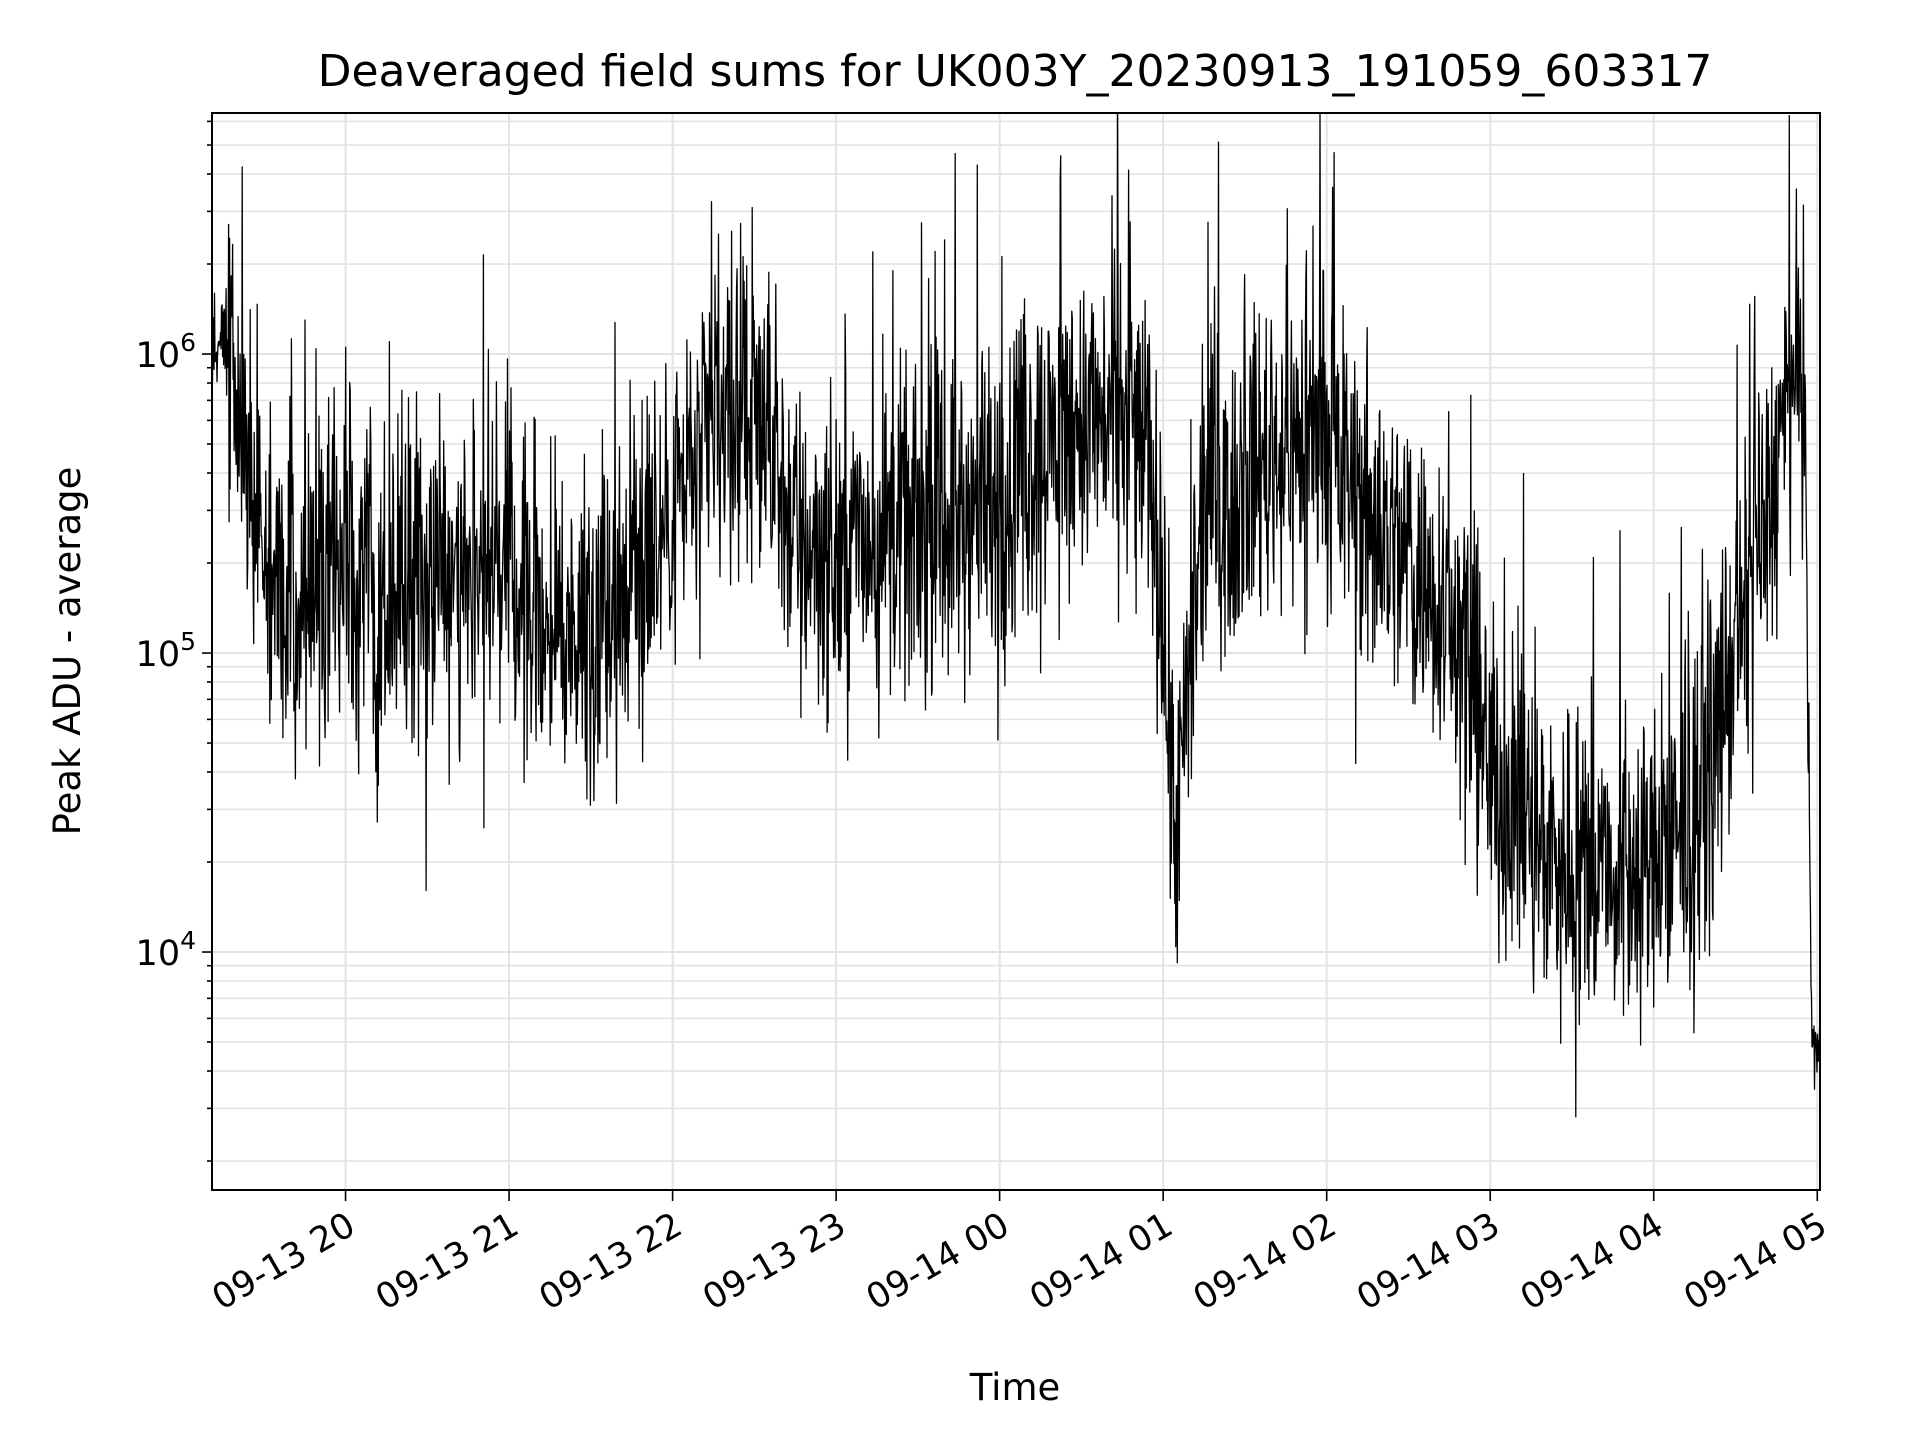 This screenshot has width=1920, height=1440. I want to click on y-tick-label-exp: 5, so click(188, 641).